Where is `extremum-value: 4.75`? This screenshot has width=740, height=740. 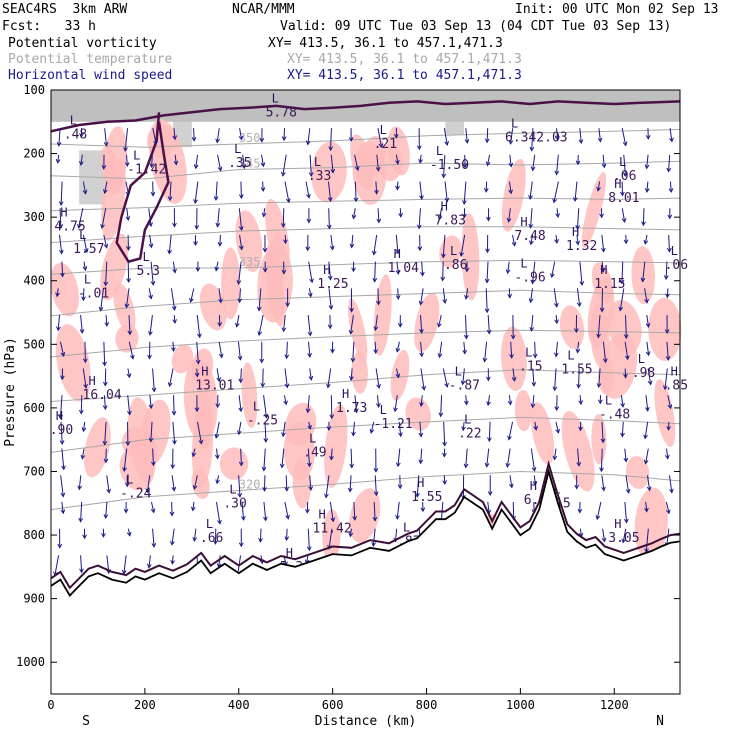 extremum-value: 4.75 is located at coordinates (69, 227).